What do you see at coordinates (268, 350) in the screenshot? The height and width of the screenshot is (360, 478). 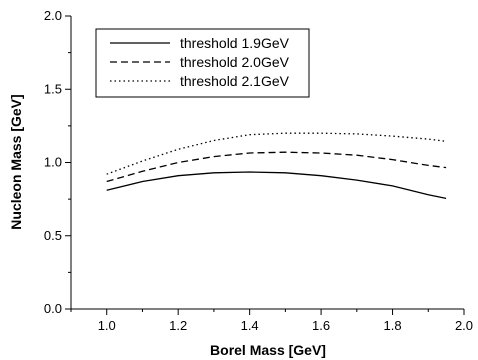 I see `x-axis-title: Borel Mass [GeV]` at bounding box center [268, 350].